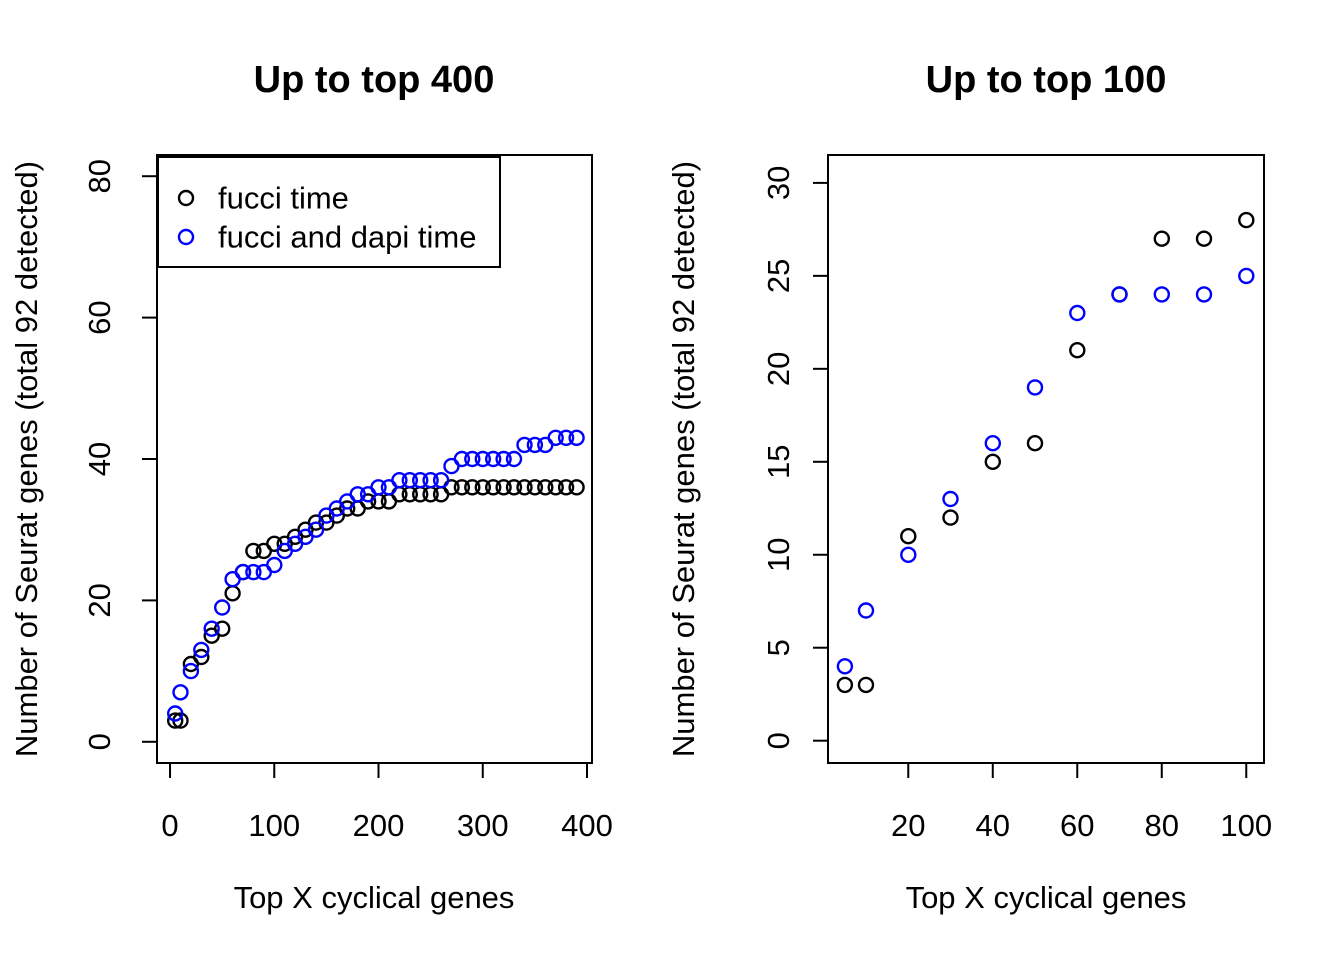  I want to click on y-tick-label: 25, so click(778, 276).